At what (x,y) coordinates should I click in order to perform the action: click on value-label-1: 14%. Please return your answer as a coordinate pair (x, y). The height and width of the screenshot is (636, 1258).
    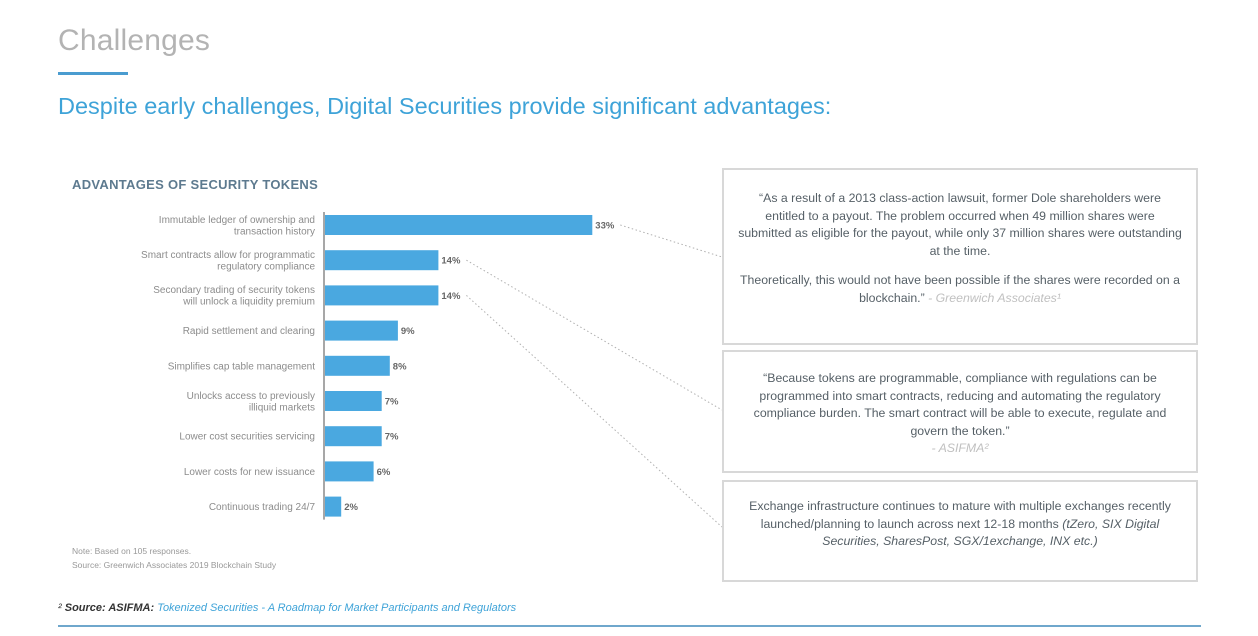
    Looking at the image, I should click on (451, 261).